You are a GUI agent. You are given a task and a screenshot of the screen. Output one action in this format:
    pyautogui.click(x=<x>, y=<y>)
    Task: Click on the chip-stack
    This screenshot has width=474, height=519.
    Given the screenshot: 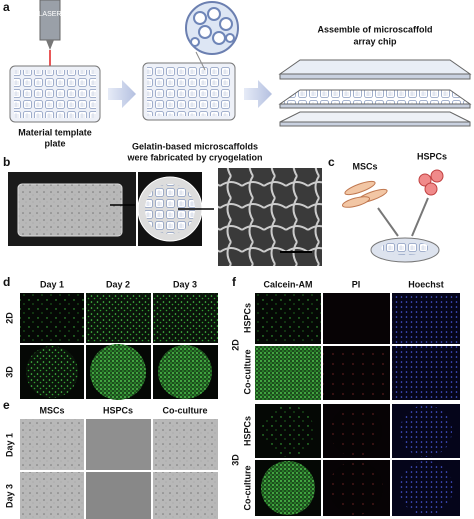 What is the action you would take?
    pyautogui.click(x=375, y=93)
    